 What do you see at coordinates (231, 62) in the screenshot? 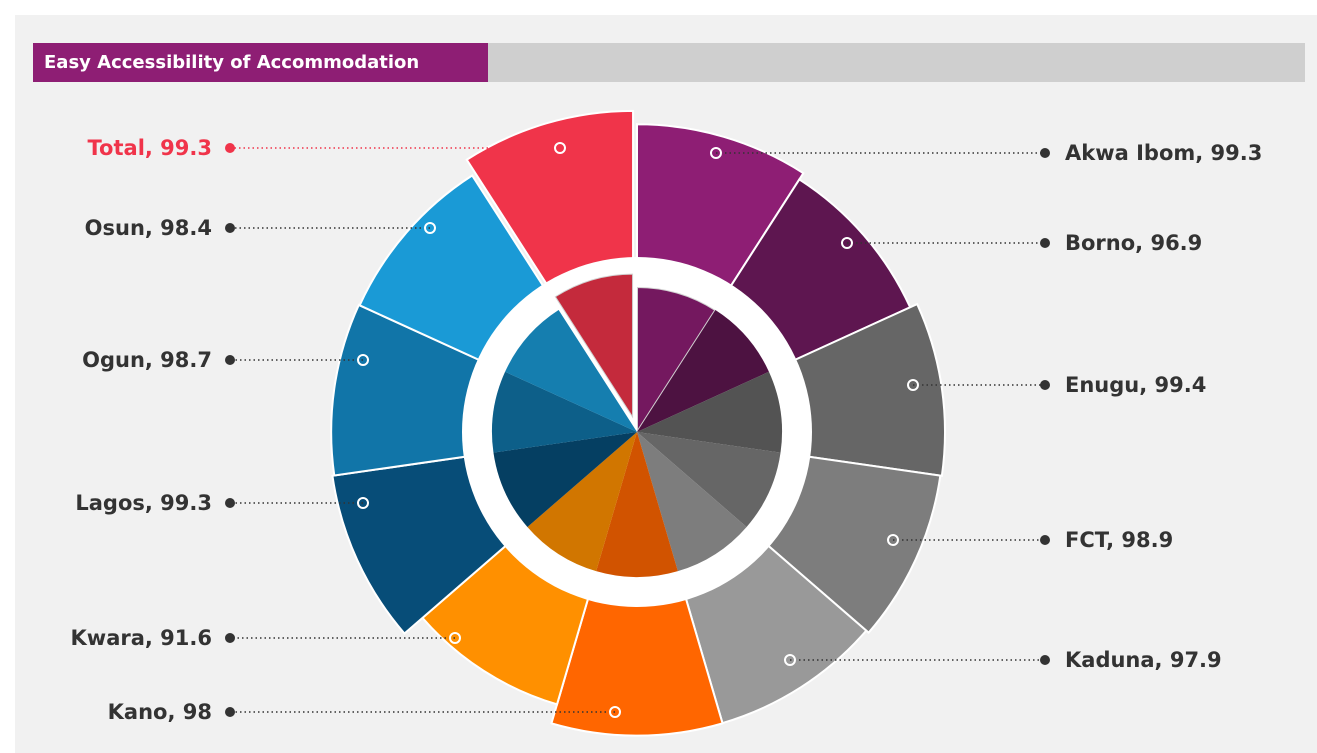
I see `chart-title: Easy Accessibility of Accommodation` at bounding box center [231, 62].